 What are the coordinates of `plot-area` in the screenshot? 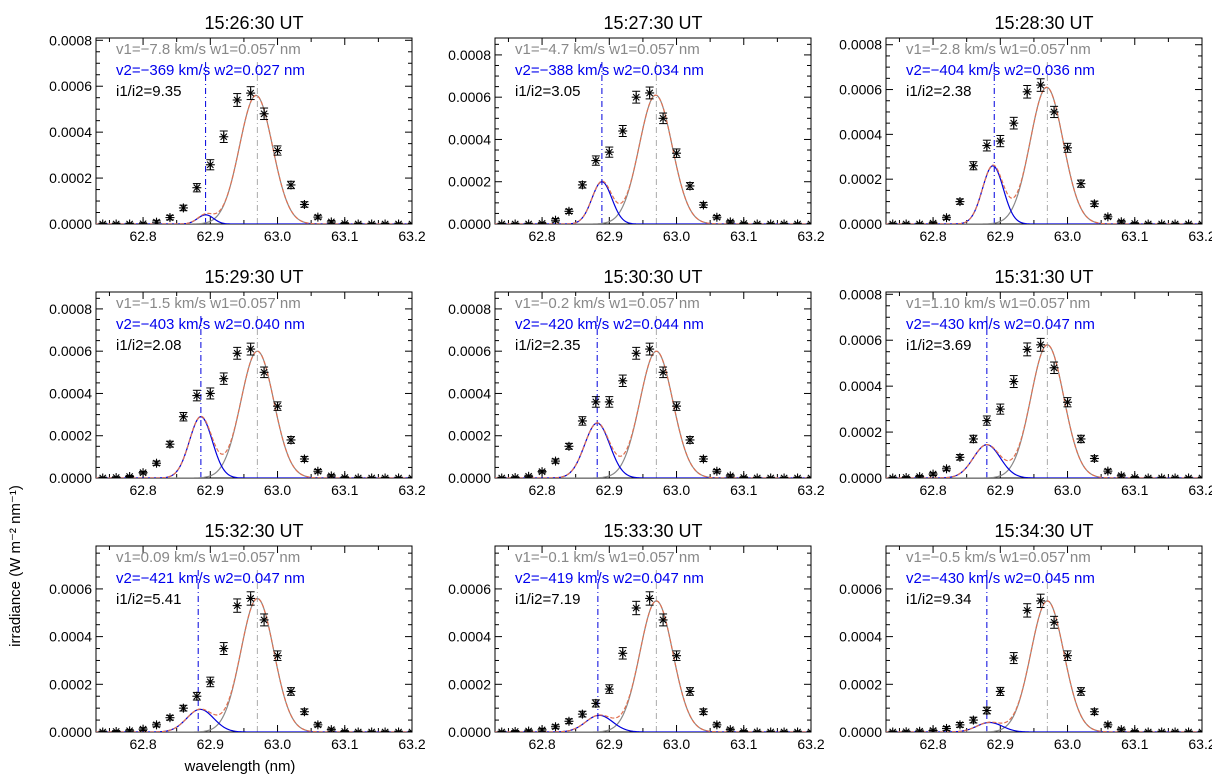 It's located at (1044, 397).